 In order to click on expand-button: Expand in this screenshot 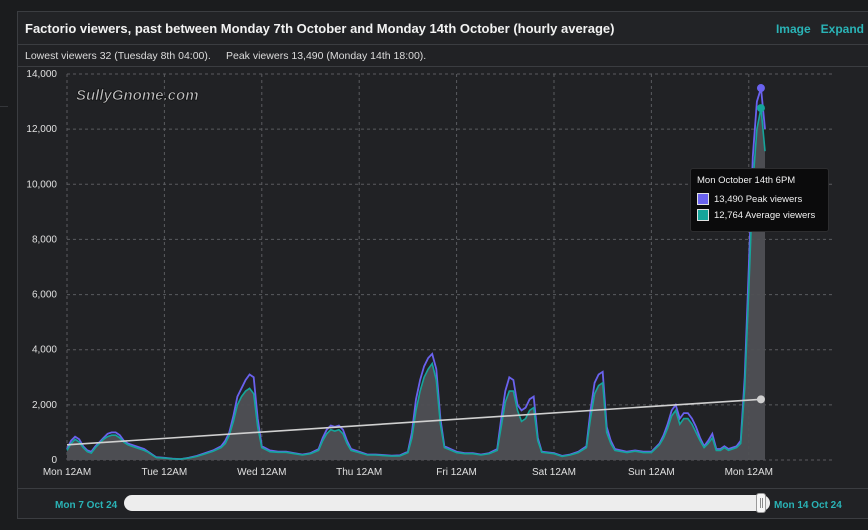, I will do `click(842, 29)`.